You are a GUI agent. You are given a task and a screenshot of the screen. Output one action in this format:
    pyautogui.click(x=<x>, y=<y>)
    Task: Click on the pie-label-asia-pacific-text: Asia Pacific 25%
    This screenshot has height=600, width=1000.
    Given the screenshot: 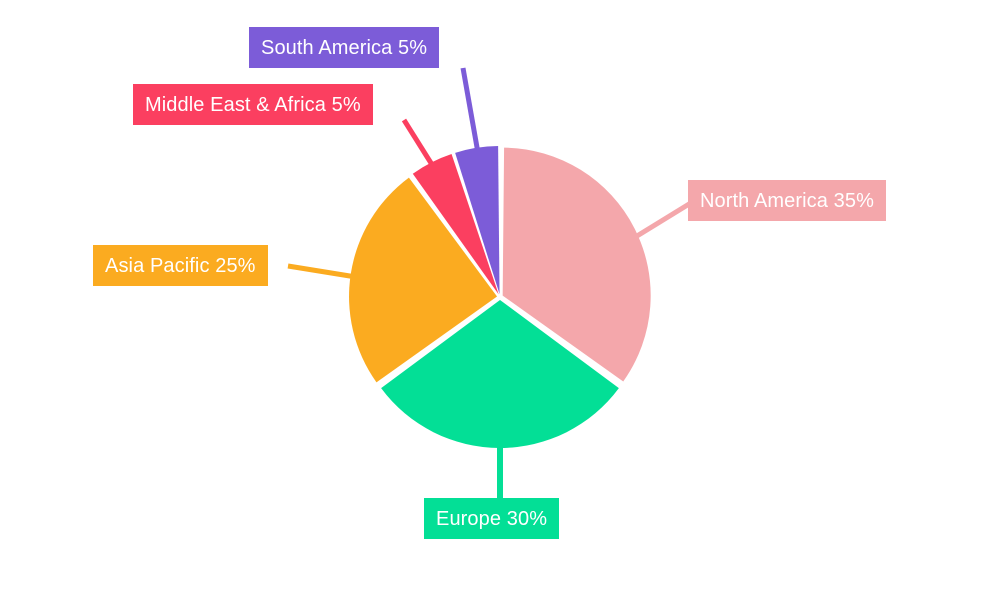 What is the action you would take?
    pyautogui.click(x=180, y=265)
    